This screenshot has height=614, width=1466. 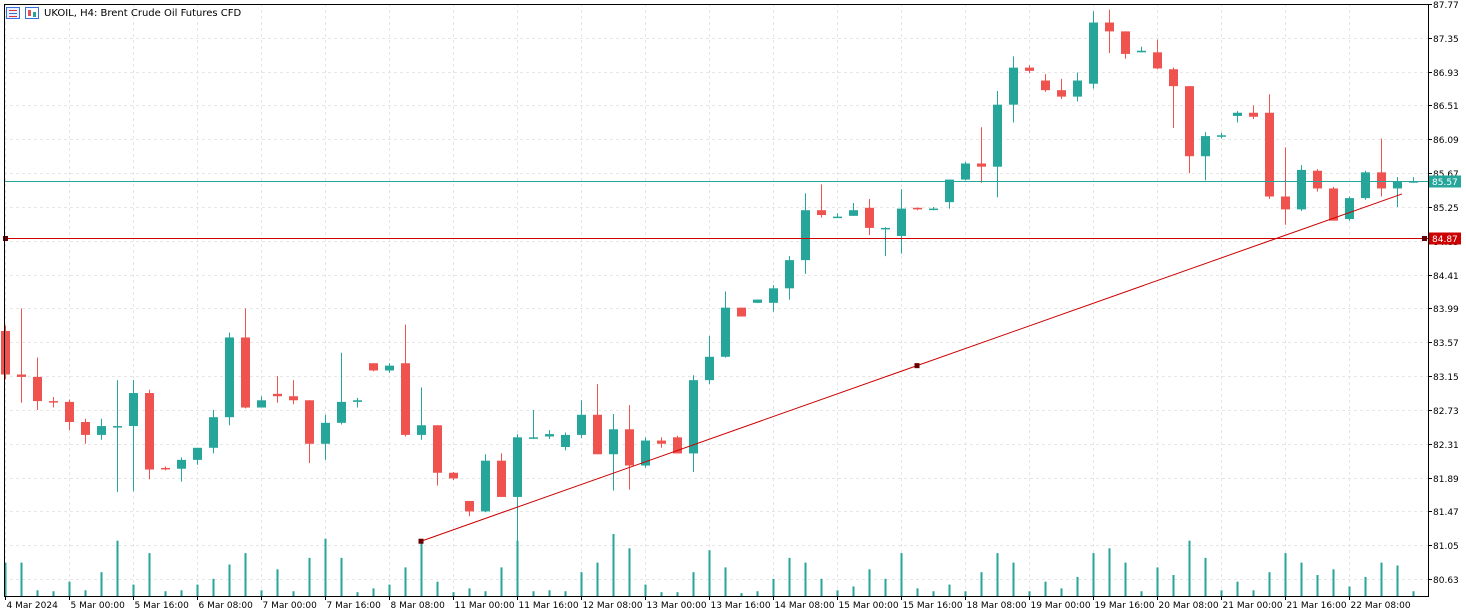 I want to click on chart-title: UKOIL, H4: Brent Crude Oil Futures CFD, so click(x=143, y=13).